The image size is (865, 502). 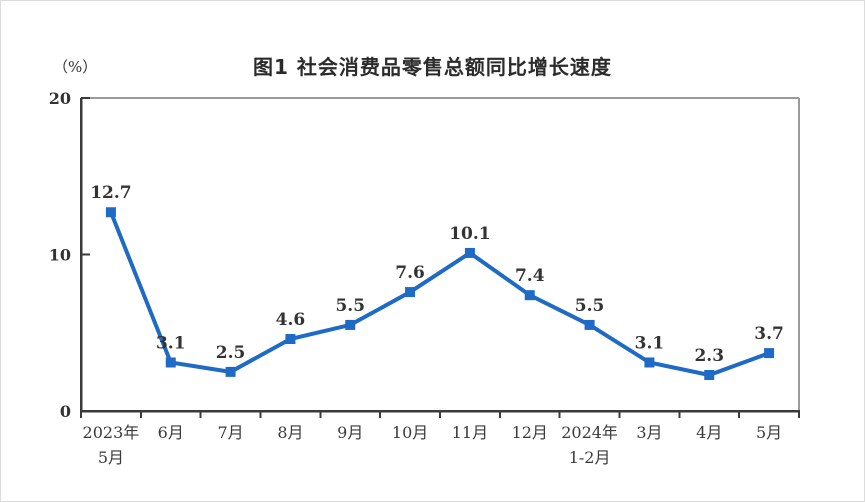 I want to click on x-tick-label: 8月, so click(x=290, y=432).